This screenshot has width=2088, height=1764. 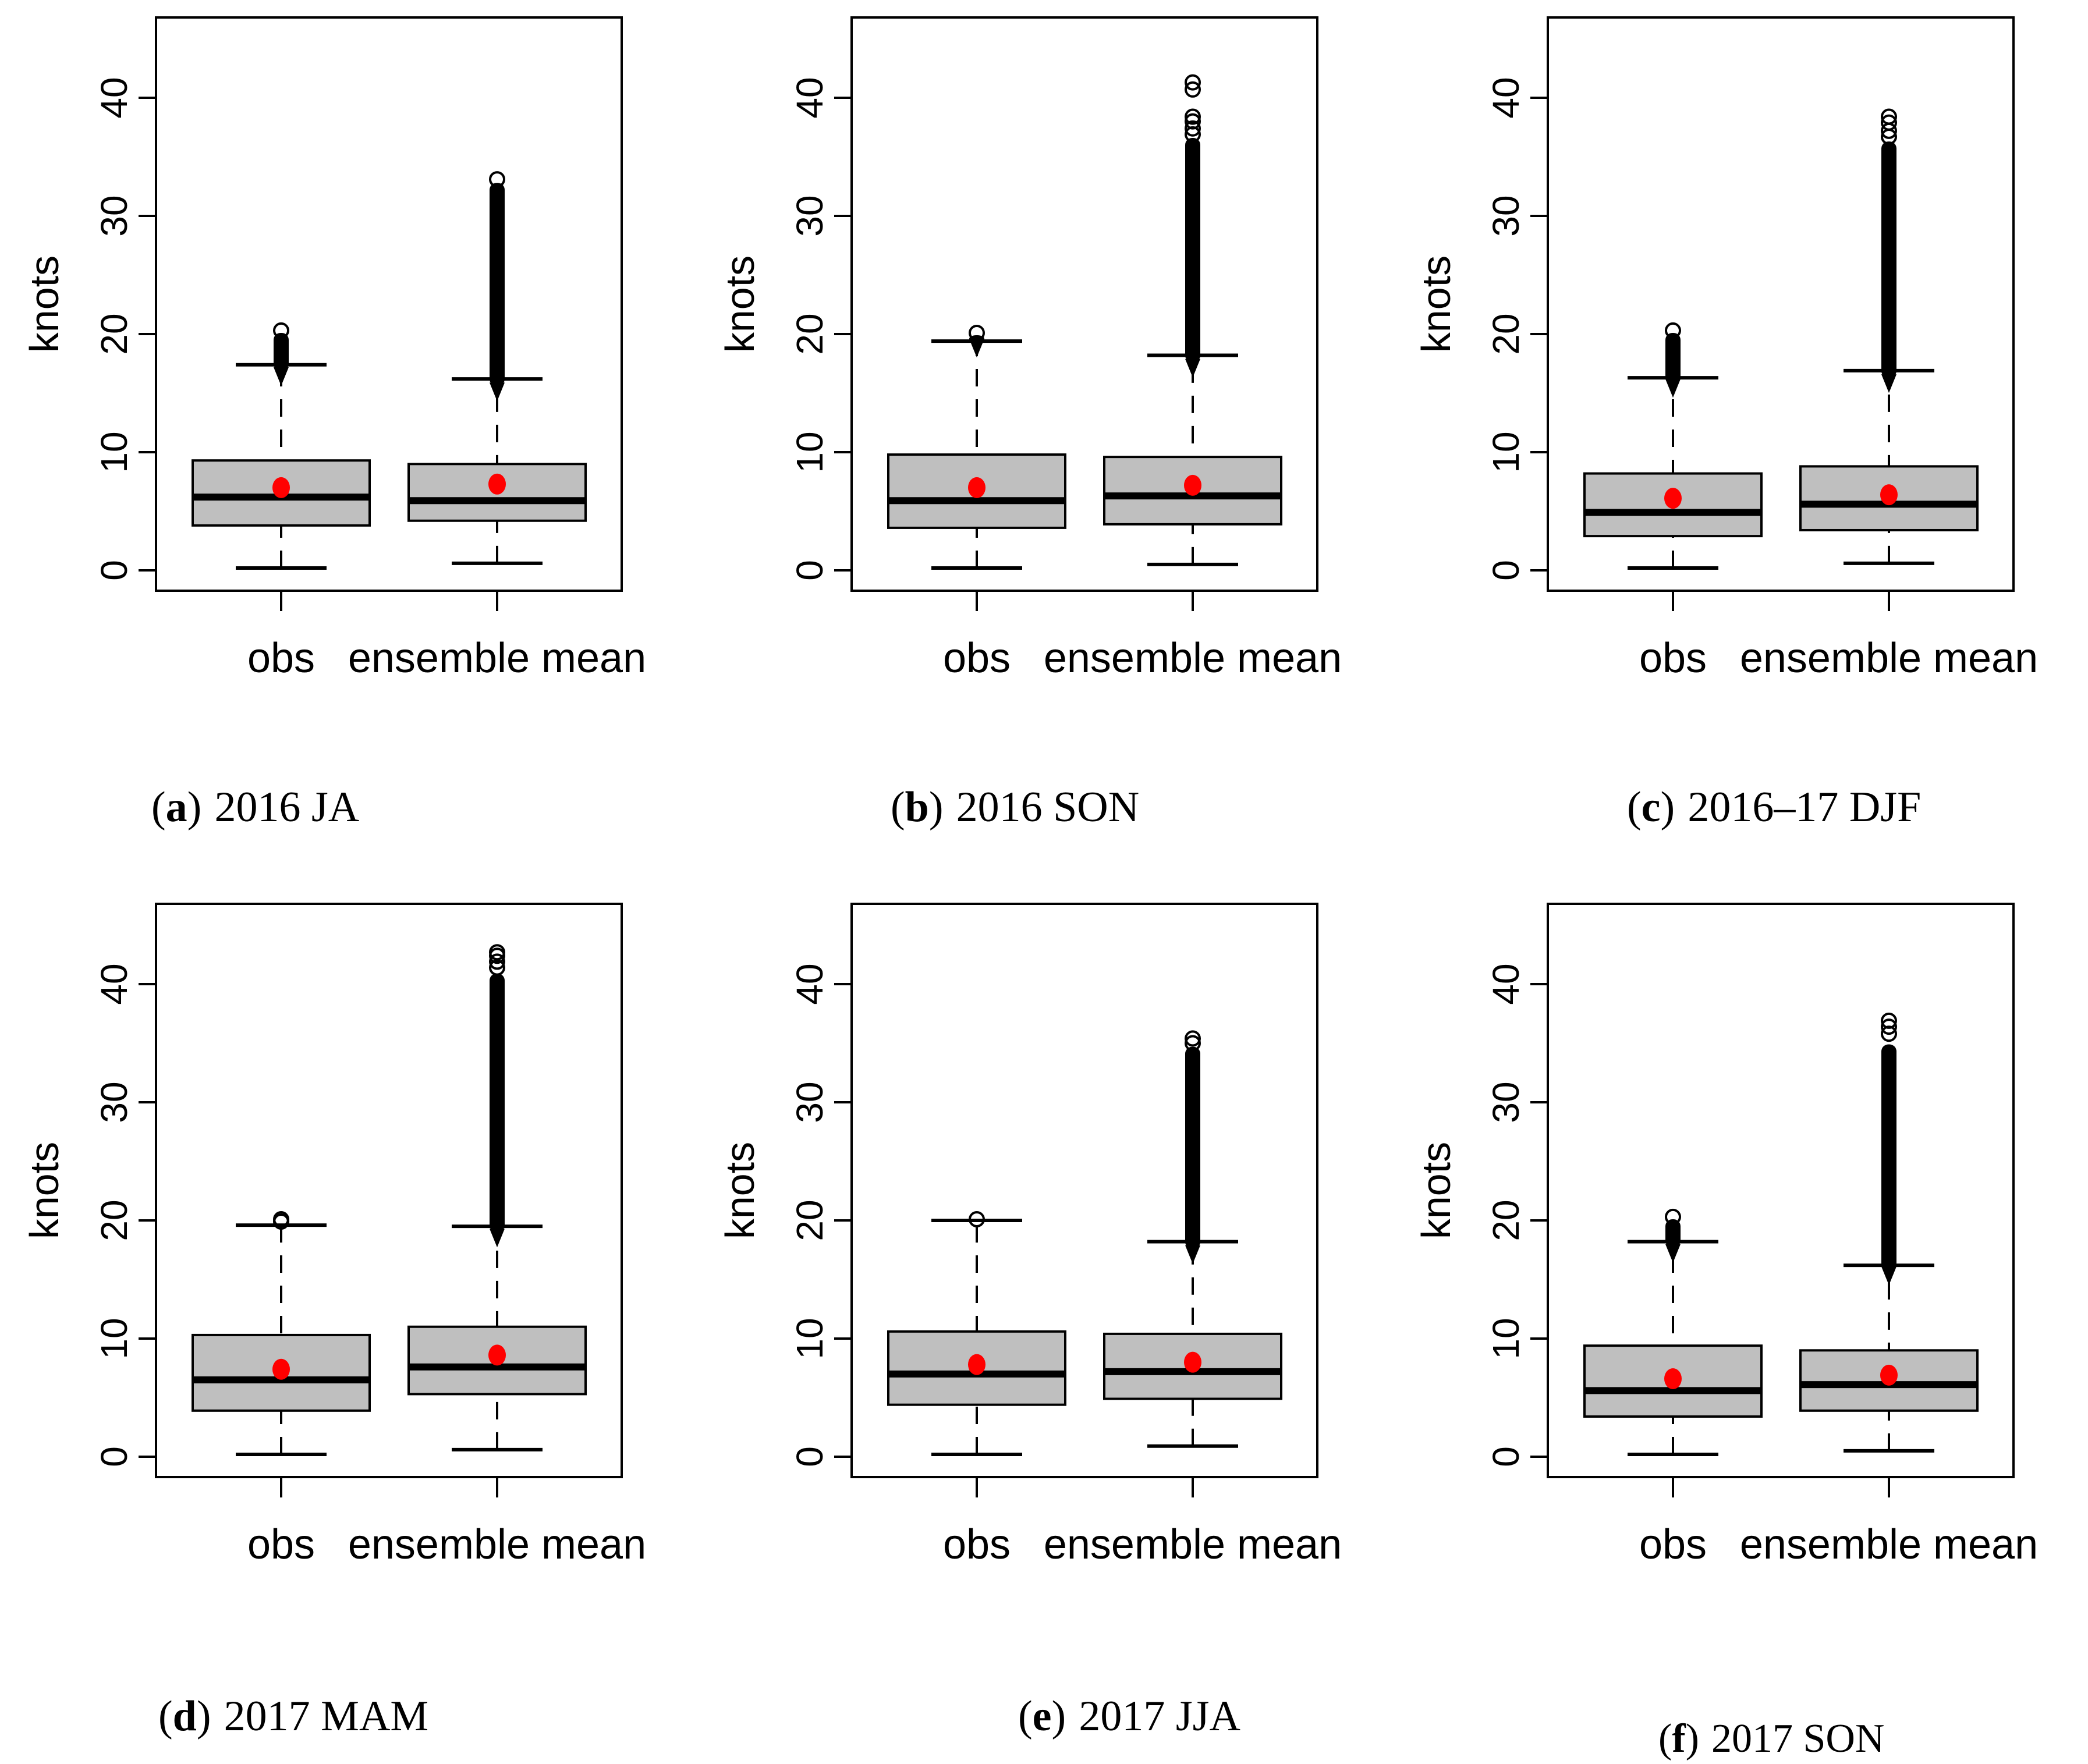 What do you see at coordinates (327, 1716) in the screenshot?
I see `caption-label: 2017 MAM` at bounding box center [327, 1716].